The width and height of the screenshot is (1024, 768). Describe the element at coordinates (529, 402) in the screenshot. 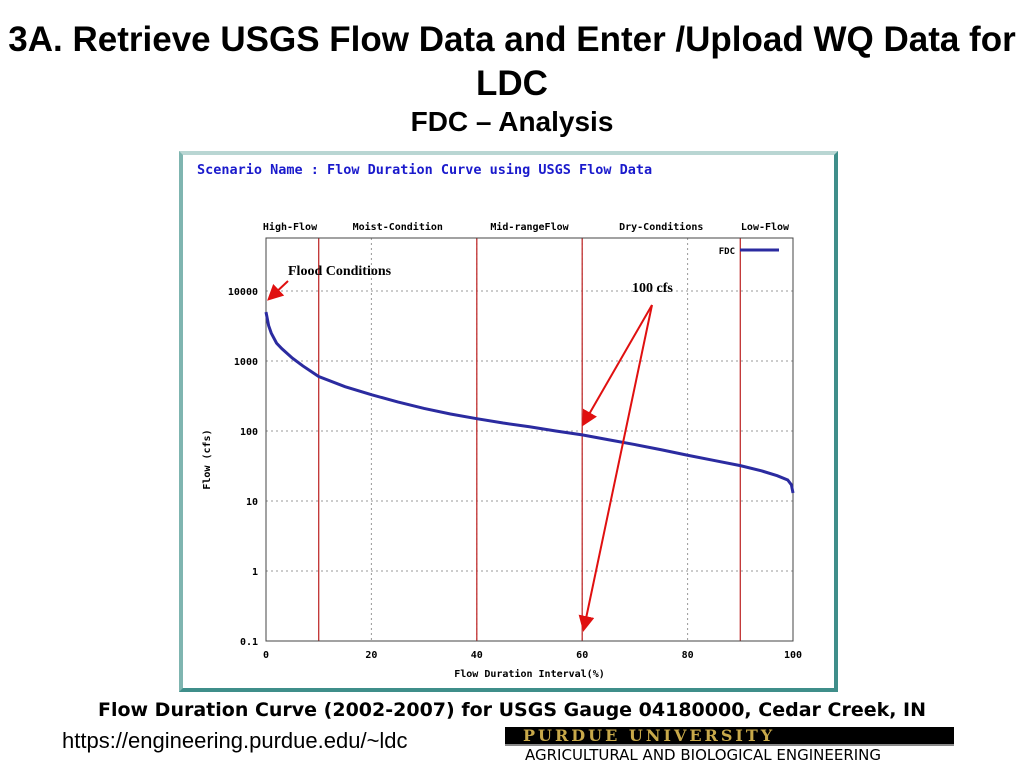

I see `fdc-series-line` at that location.